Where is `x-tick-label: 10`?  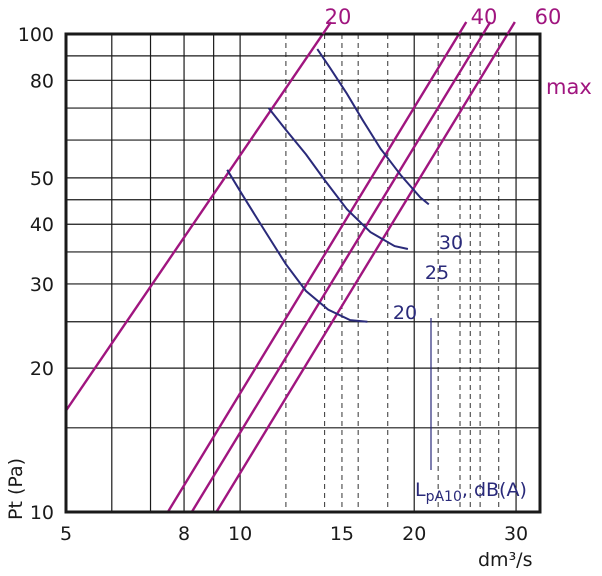 x-tick-label: 10 is located at coordinates (240, 534).